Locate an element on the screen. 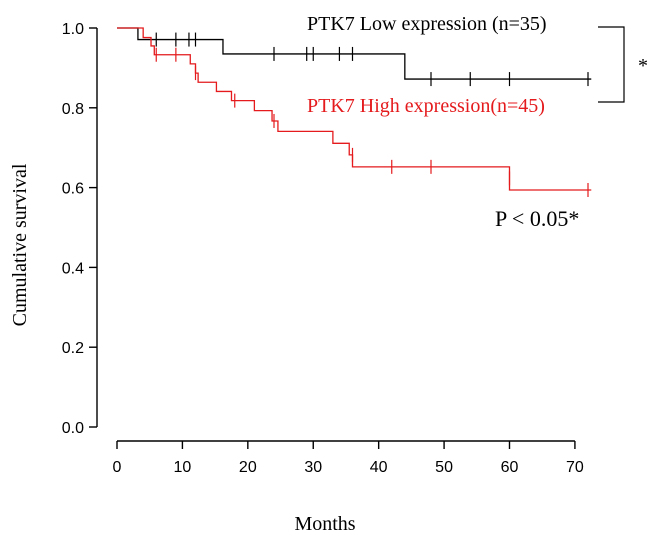  x-tick-label: 70 is located at coordinates (575, 467).